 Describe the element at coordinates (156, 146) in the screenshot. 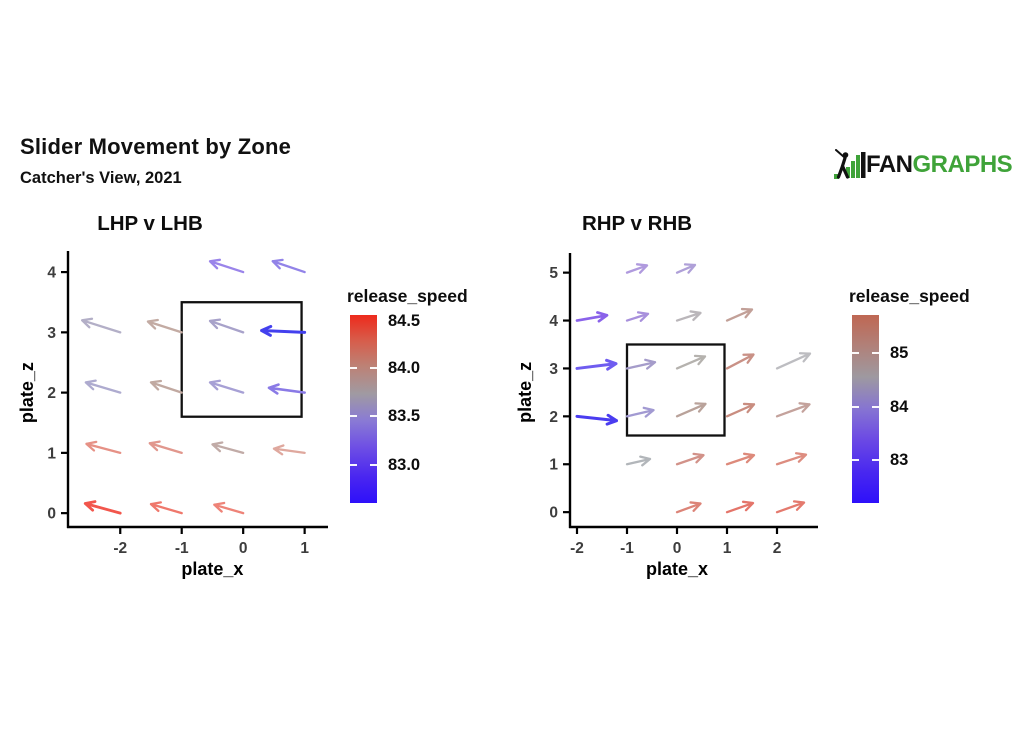

I see `chart-title: Slider Movement by Zone` at that location.